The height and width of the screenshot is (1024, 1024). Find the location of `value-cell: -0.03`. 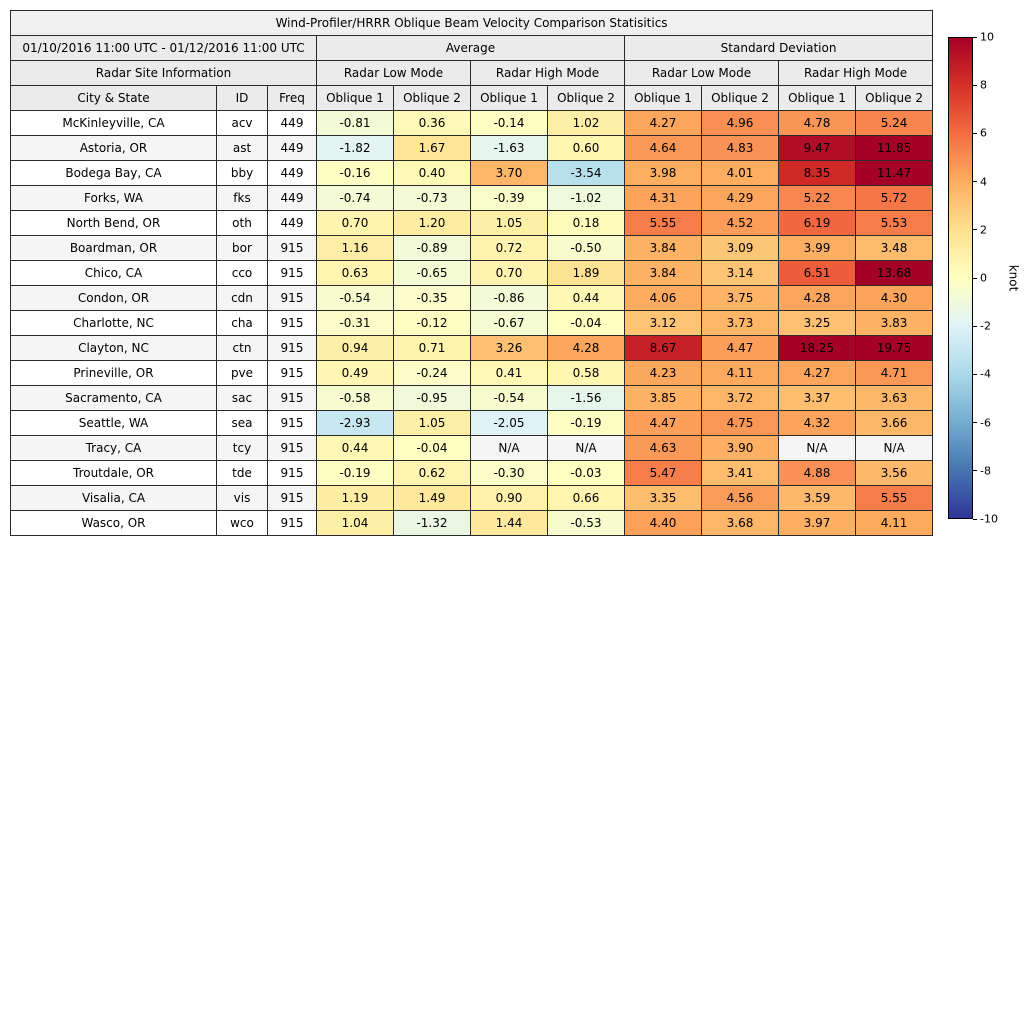

value-cell: -0.03 is located at coordinates (586, 473).